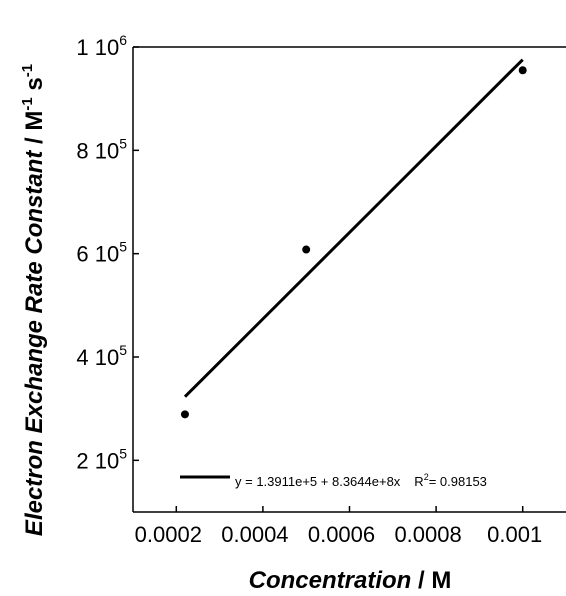  I want to click on y-tick-label-base: 8 10, so click(97, 150).